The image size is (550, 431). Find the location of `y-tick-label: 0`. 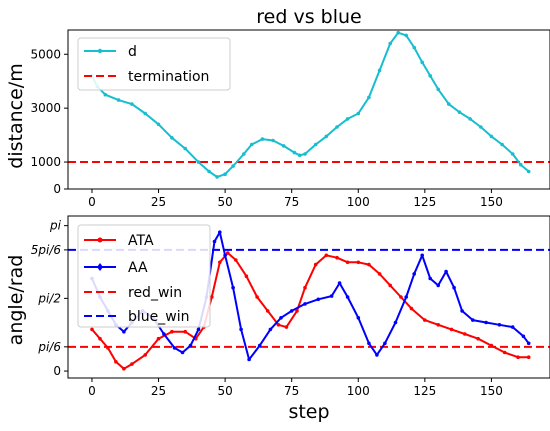

y-tick-label: 0 is located at coordinates (57, 189).